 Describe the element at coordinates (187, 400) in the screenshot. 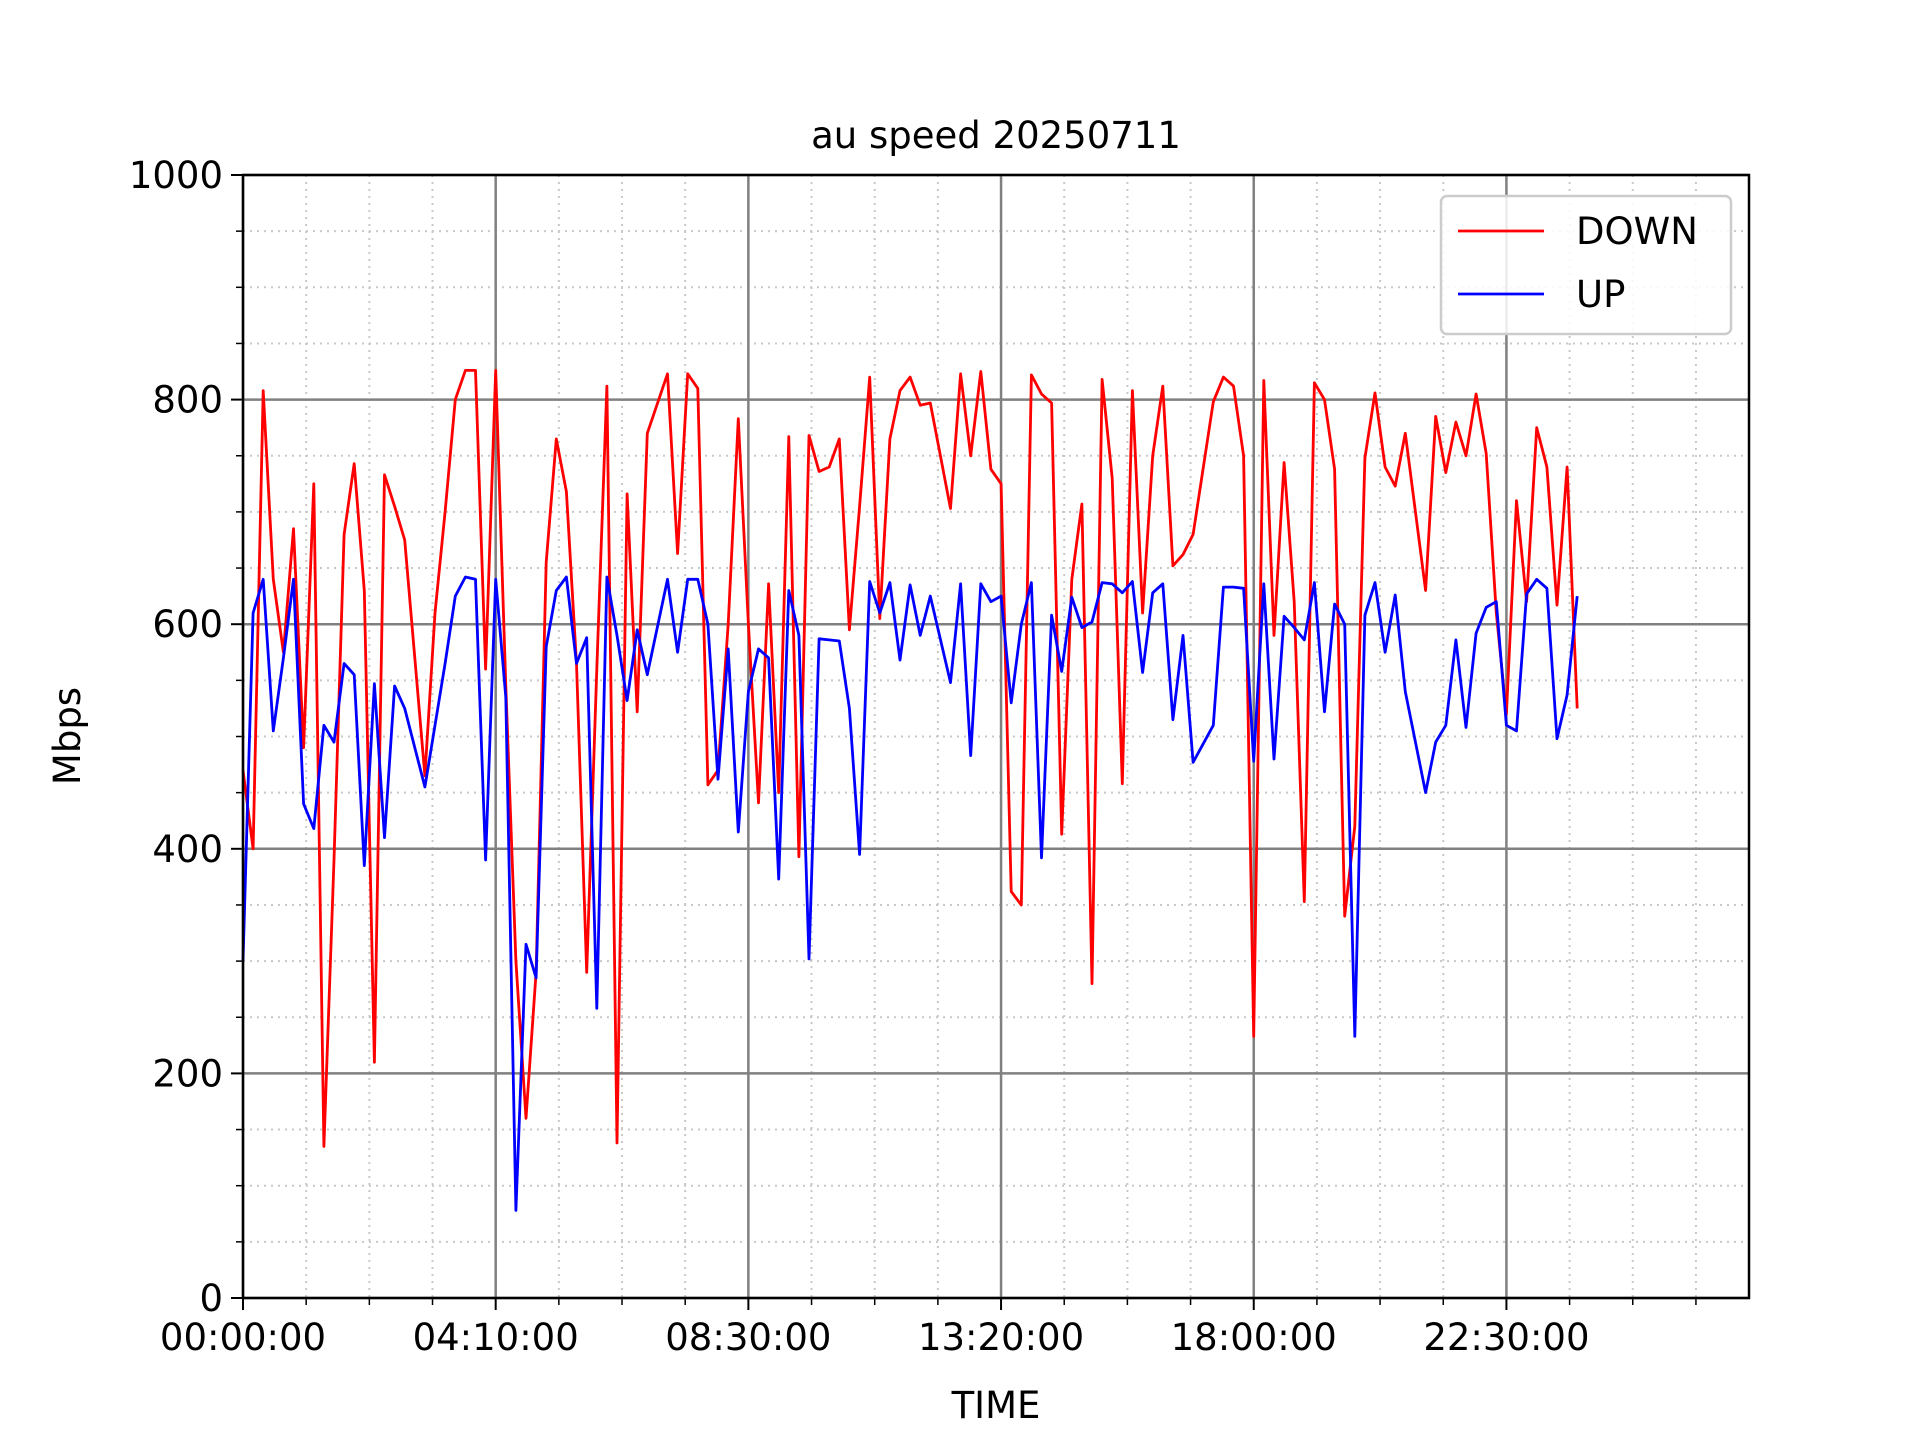

I see `y-tick-label: 800` at that location.